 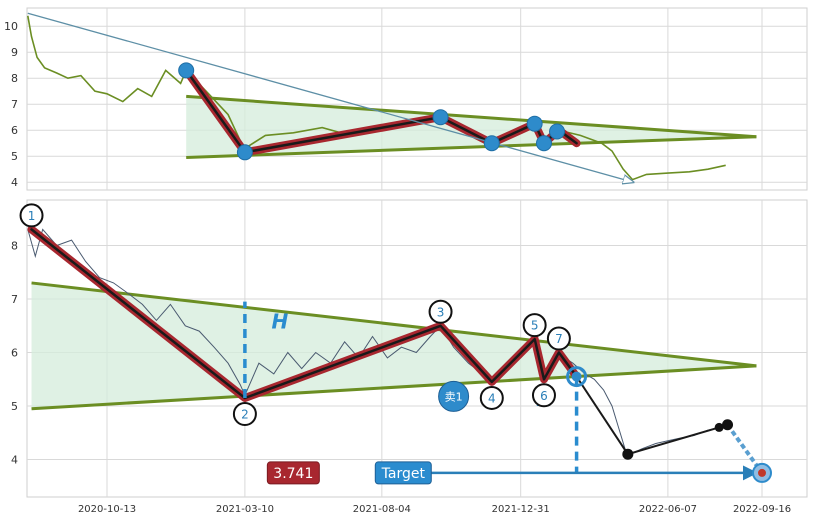 What do you see at coordinates (471, 147) in the screenshot?
I see `overview-lower-trendline` at bounding box center [471, 147].